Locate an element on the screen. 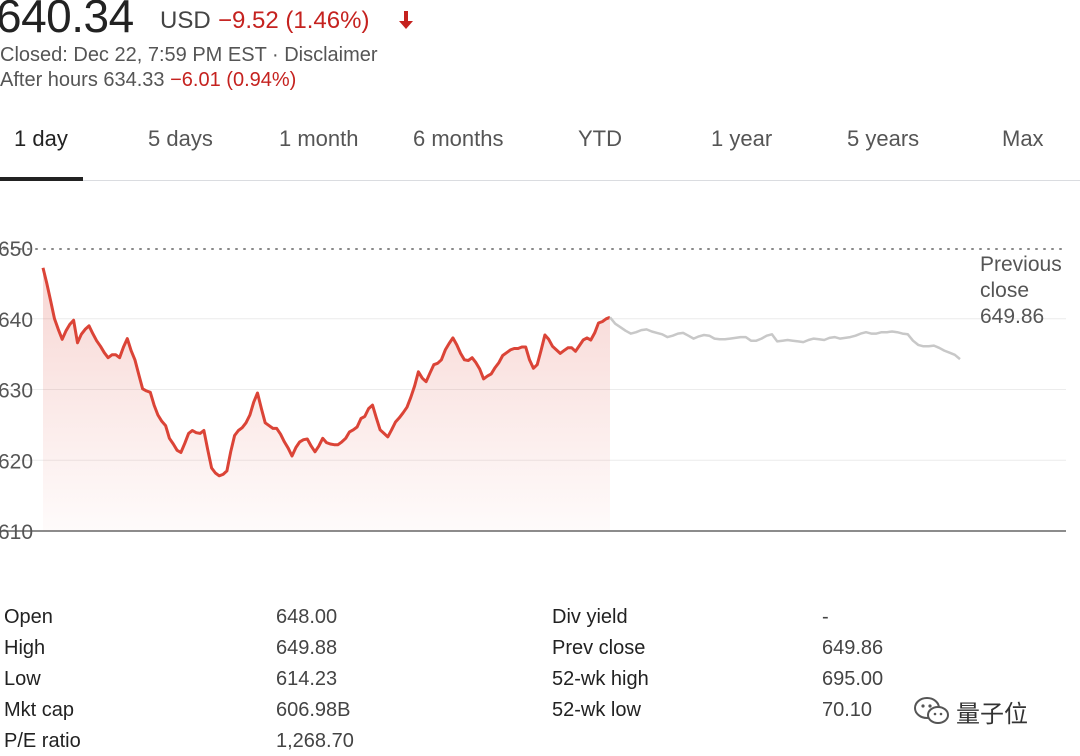 The height and width of the screenshot is (756, 1080). arrow-down-icon is located at coordinates (406, 20).